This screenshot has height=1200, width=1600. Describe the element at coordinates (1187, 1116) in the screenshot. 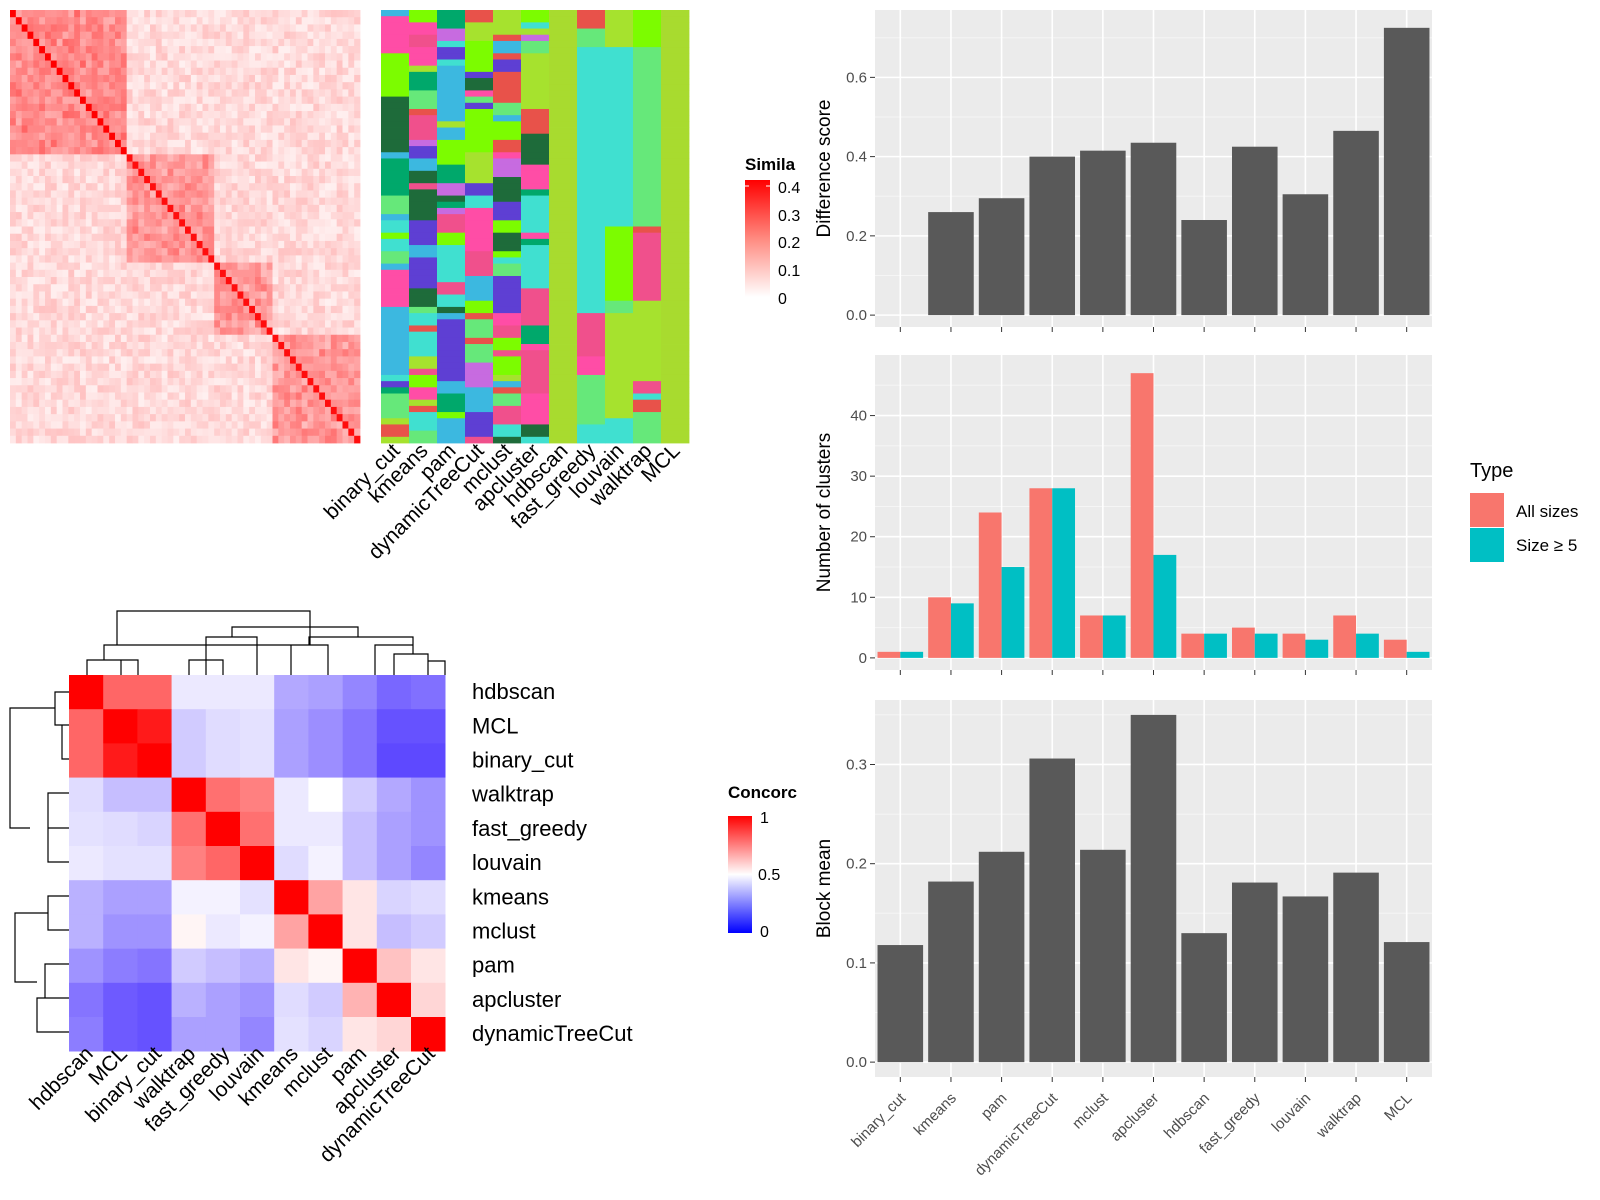

I see `x-tick-label: hdbscan` at that location.